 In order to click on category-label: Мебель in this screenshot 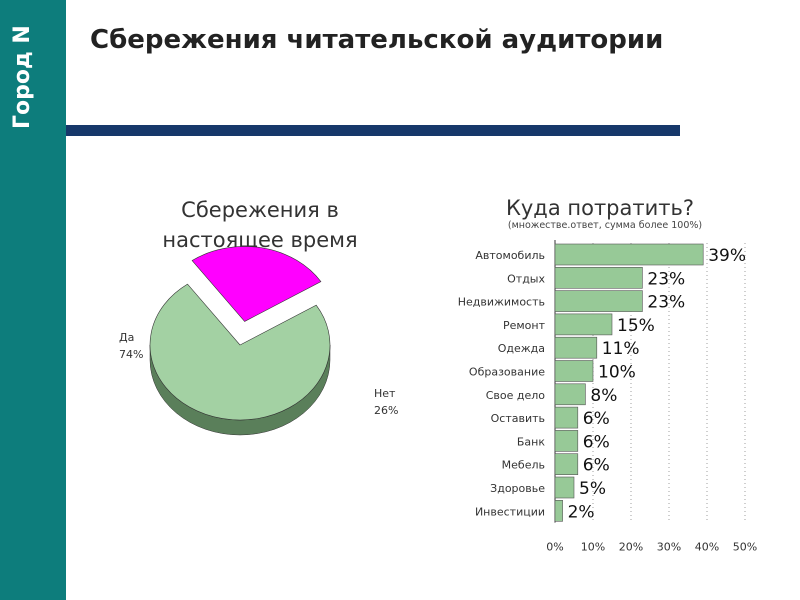, I will do `click(523, 465)`.